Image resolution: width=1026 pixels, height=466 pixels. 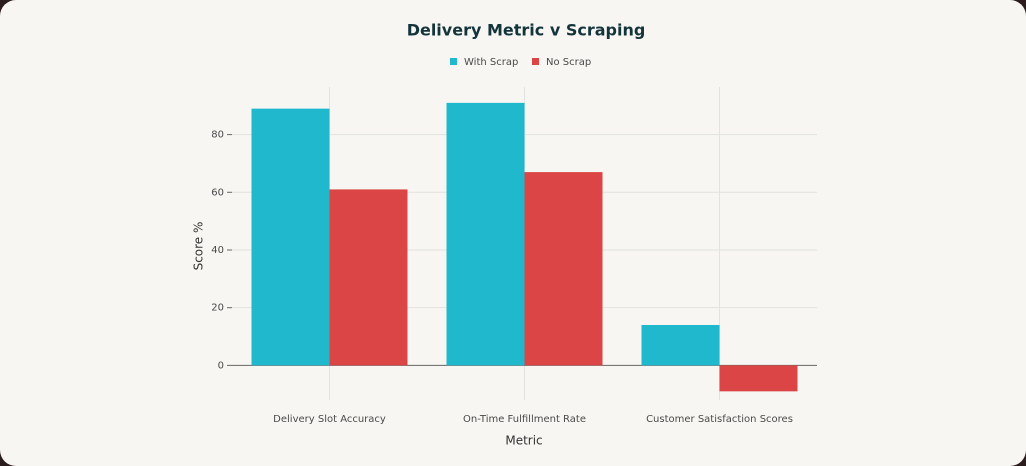 I want to click on y-tick-label: 0, so click(x=221, y=365).